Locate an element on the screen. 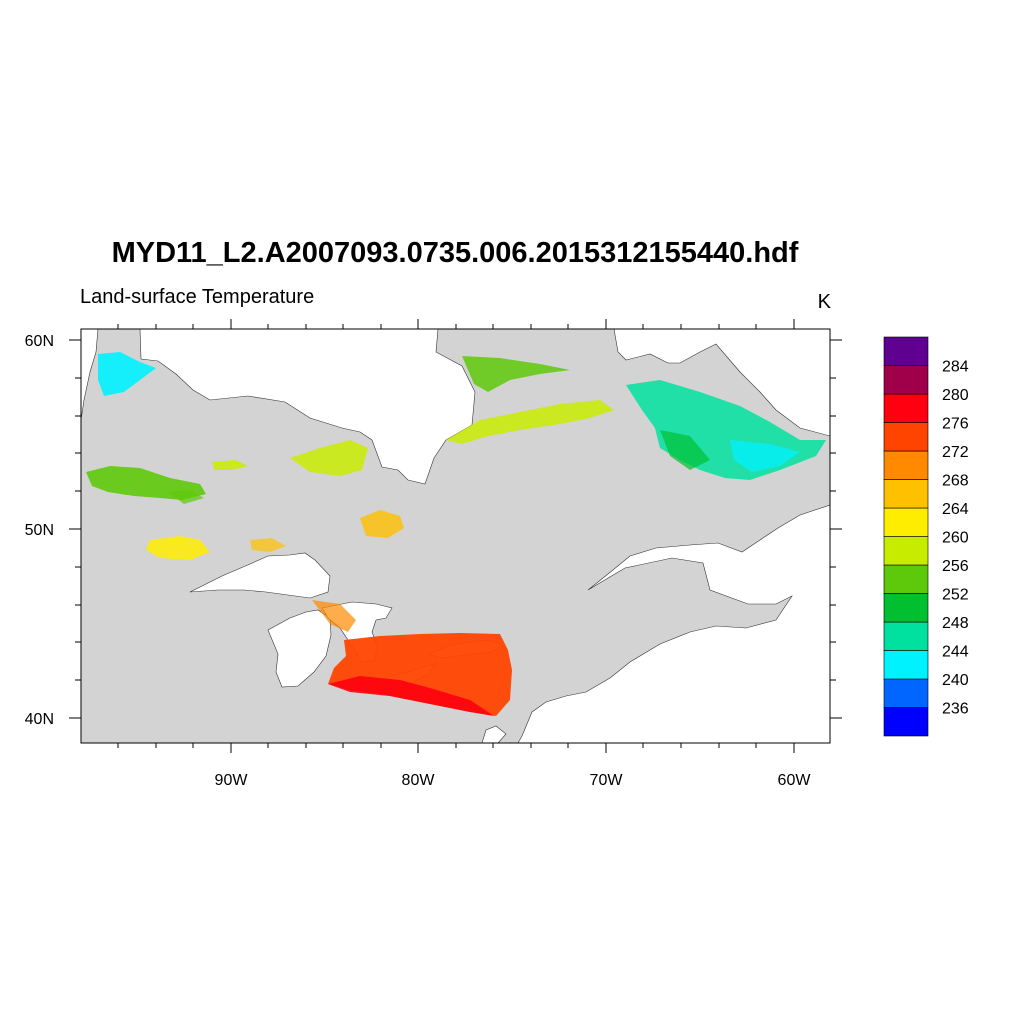  y-axis-labels: 60N 50N 40N is located at coordinates (39, 530).